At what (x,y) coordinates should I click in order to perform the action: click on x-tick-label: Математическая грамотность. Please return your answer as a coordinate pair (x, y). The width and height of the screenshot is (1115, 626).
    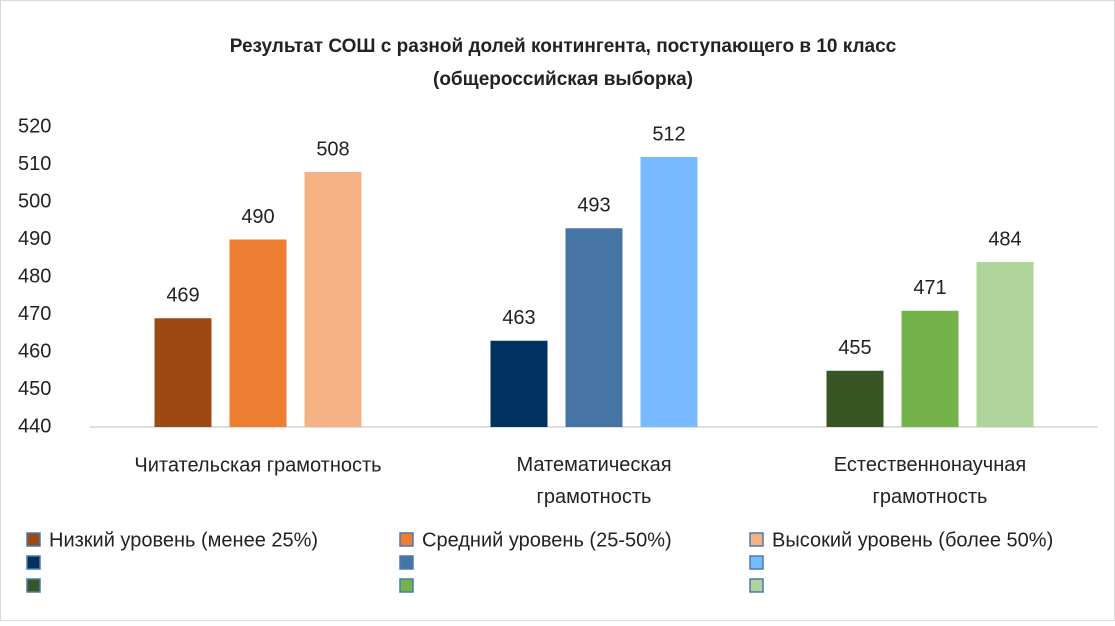
    Looking at the image, I should click on (593, 481).